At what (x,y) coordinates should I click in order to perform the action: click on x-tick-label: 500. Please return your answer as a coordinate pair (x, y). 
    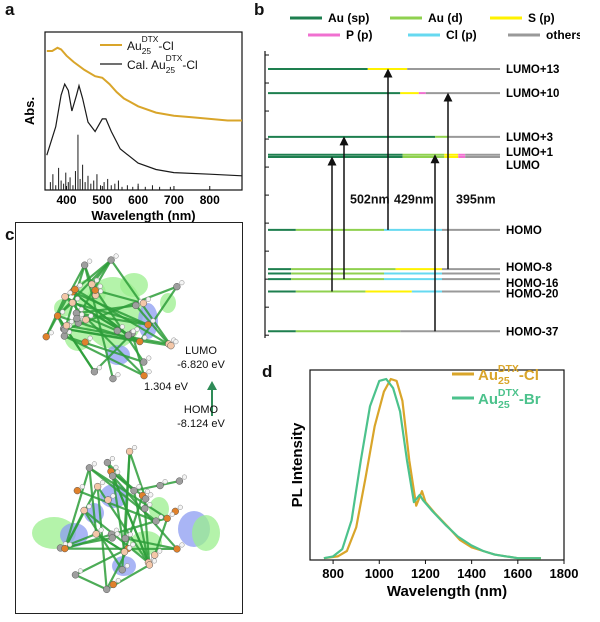
    Looking at the image, I should click on (102, 200).